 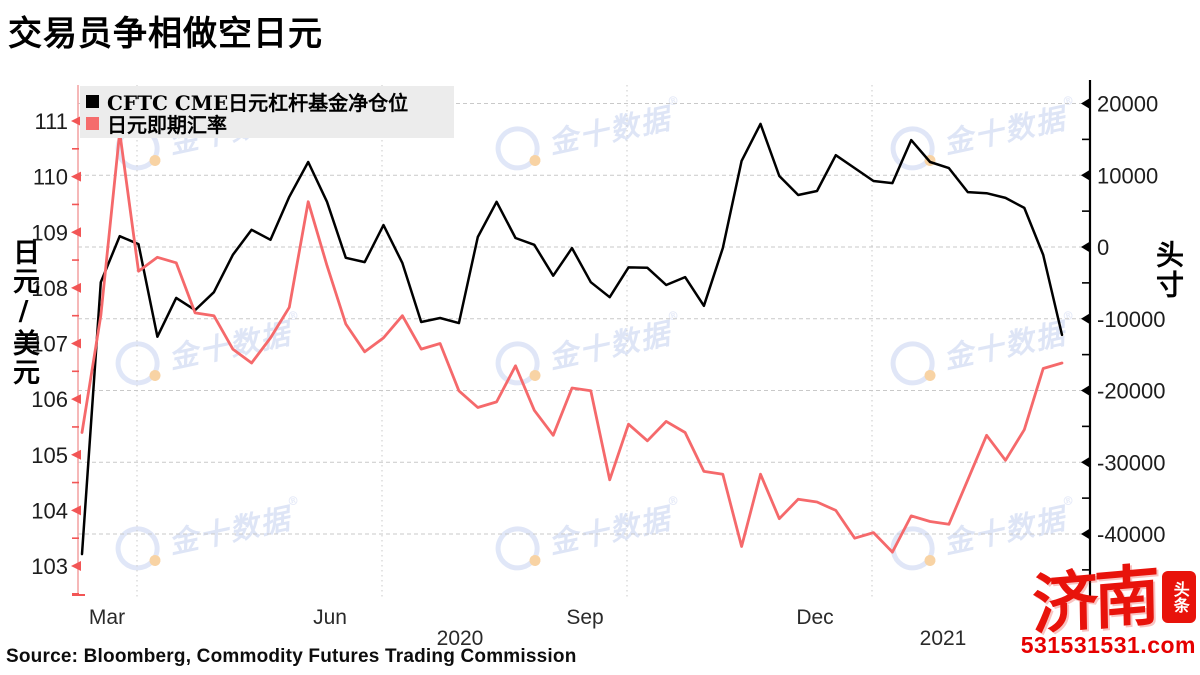 I want to click on right-axis-tick-label: -30000, so click(x=1131, y=462).